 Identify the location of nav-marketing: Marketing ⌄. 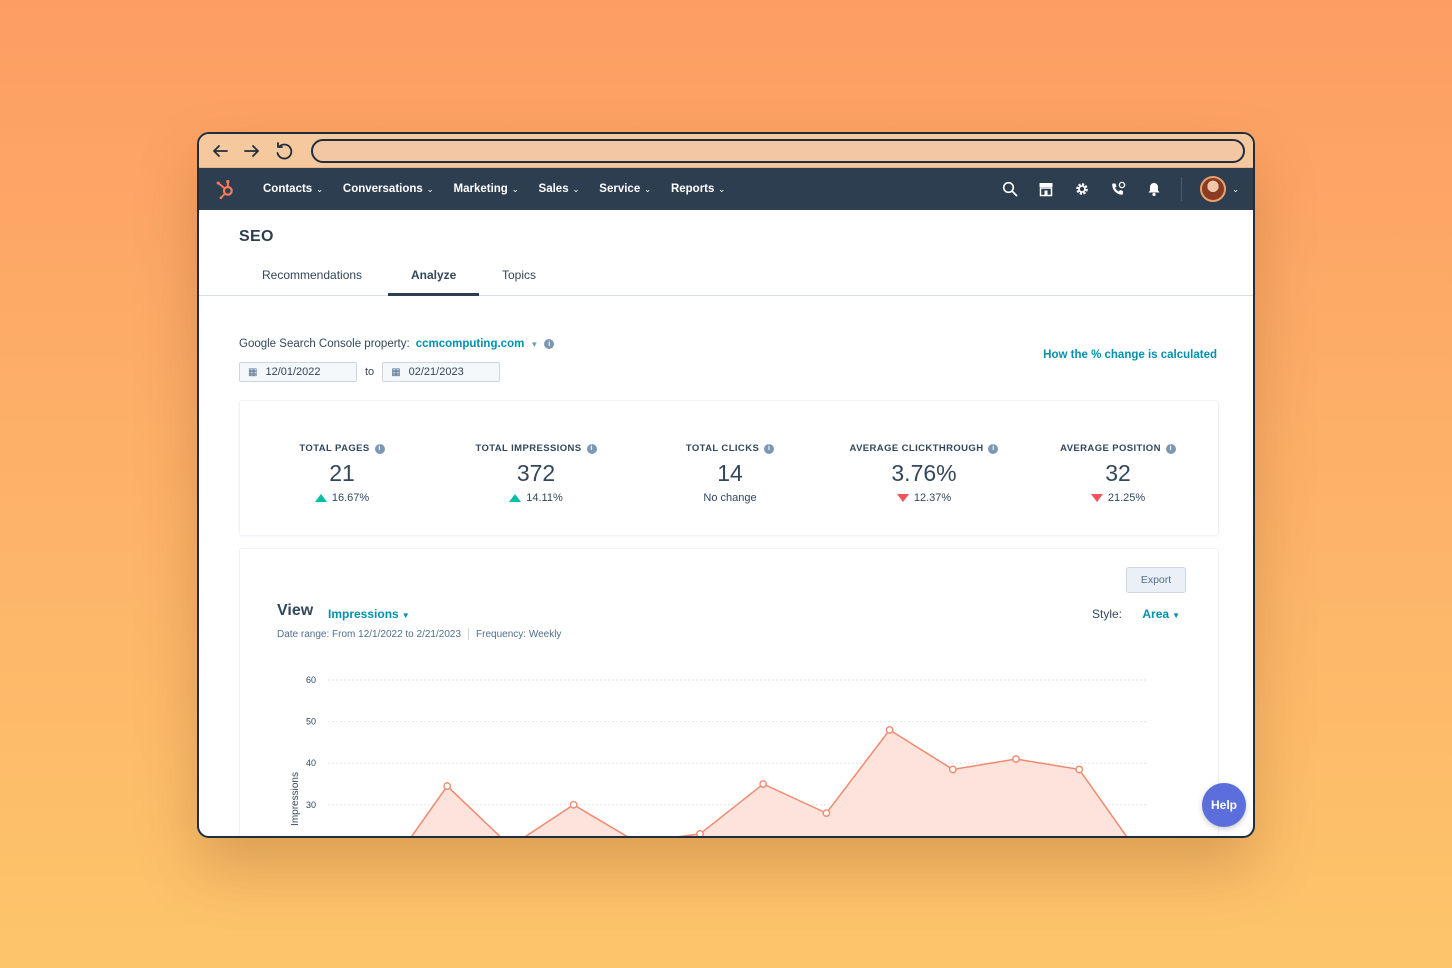
(486, 189).